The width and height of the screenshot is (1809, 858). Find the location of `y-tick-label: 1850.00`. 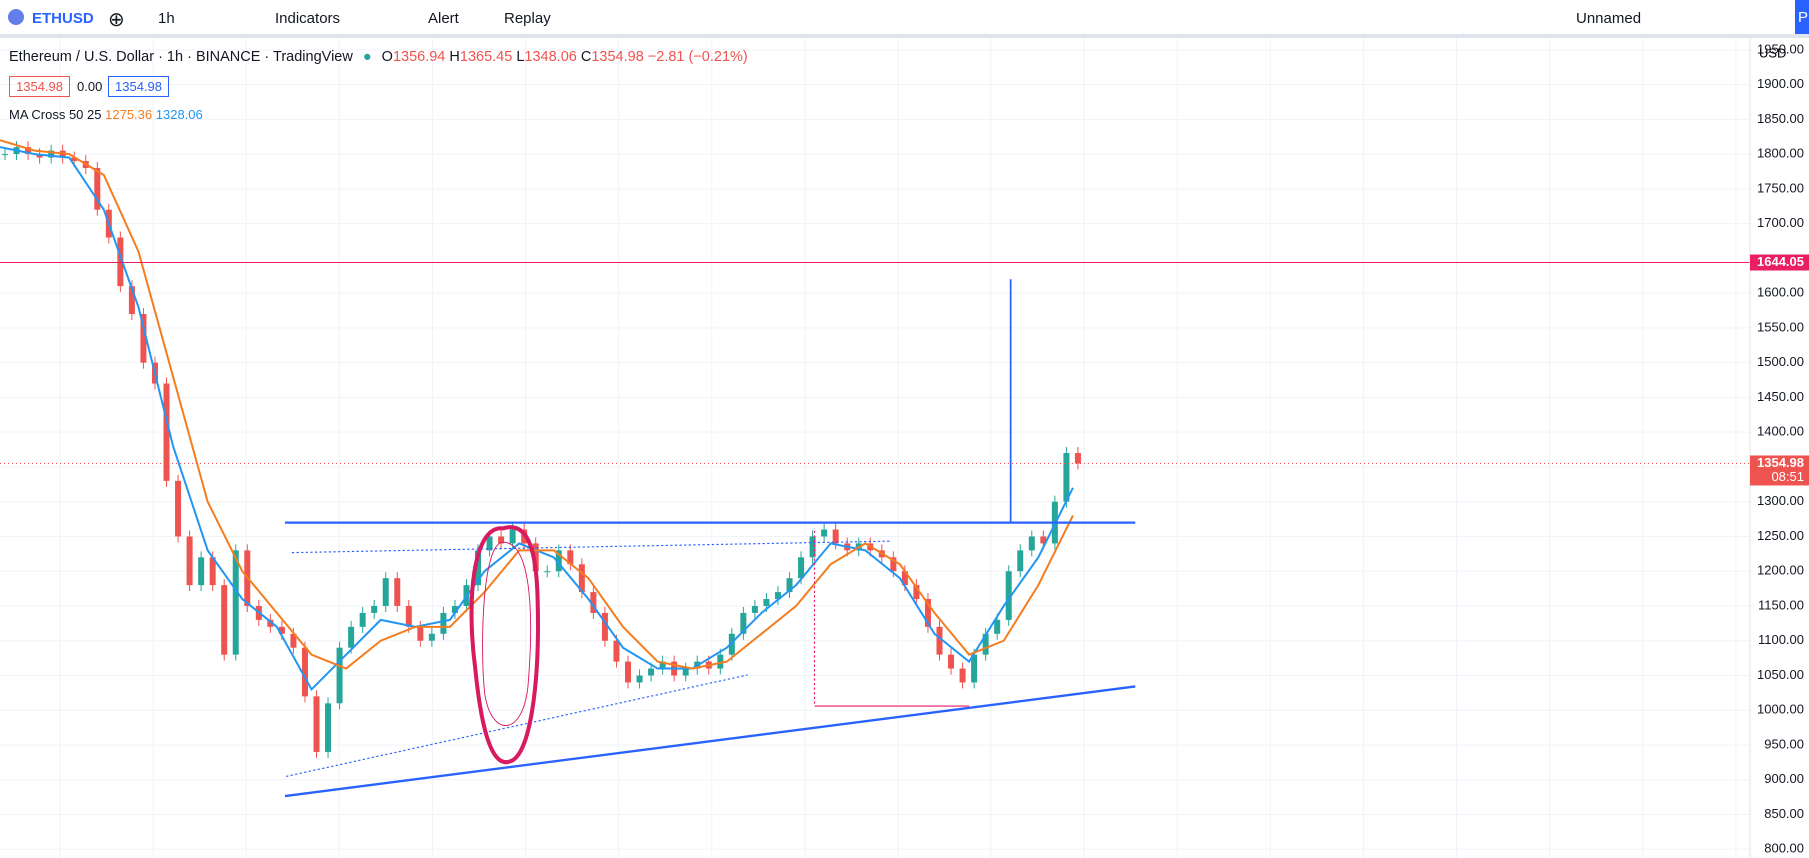

y-tick-label: 1850.00 is located at coordinates (1780, 118).